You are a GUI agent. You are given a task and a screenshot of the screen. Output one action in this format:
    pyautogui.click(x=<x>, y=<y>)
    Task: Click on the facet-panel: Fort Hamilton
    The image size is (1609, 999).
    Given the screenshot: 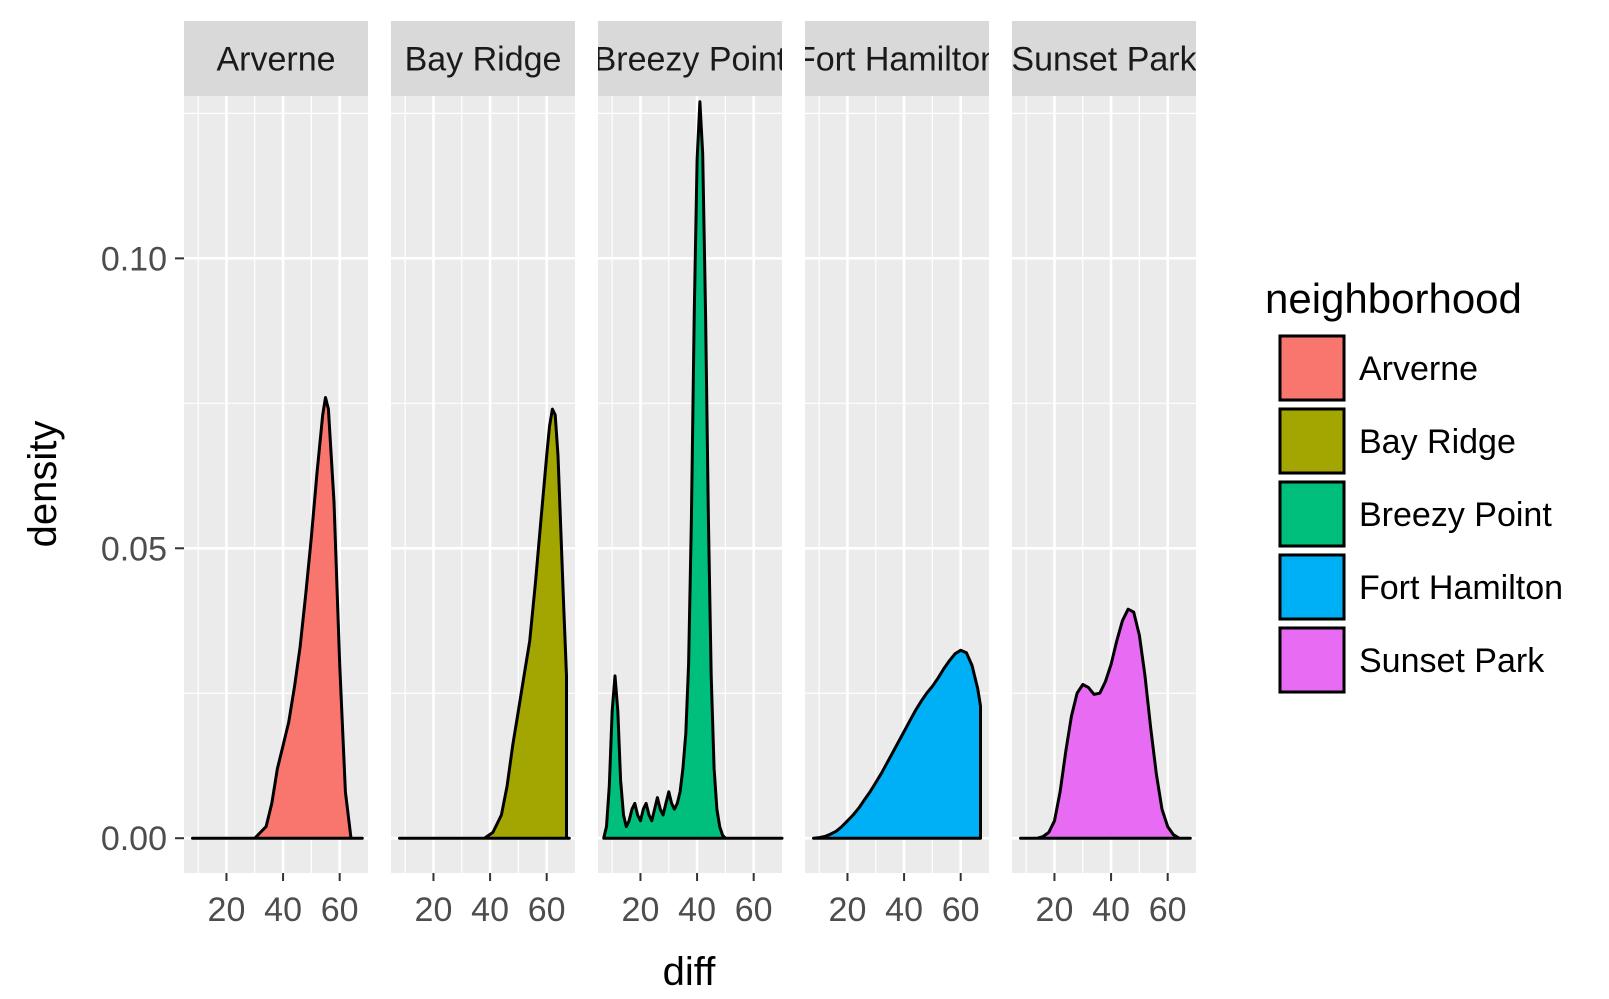 What is the action you would take?
    pyautogui.click(x=897, y=447)
    